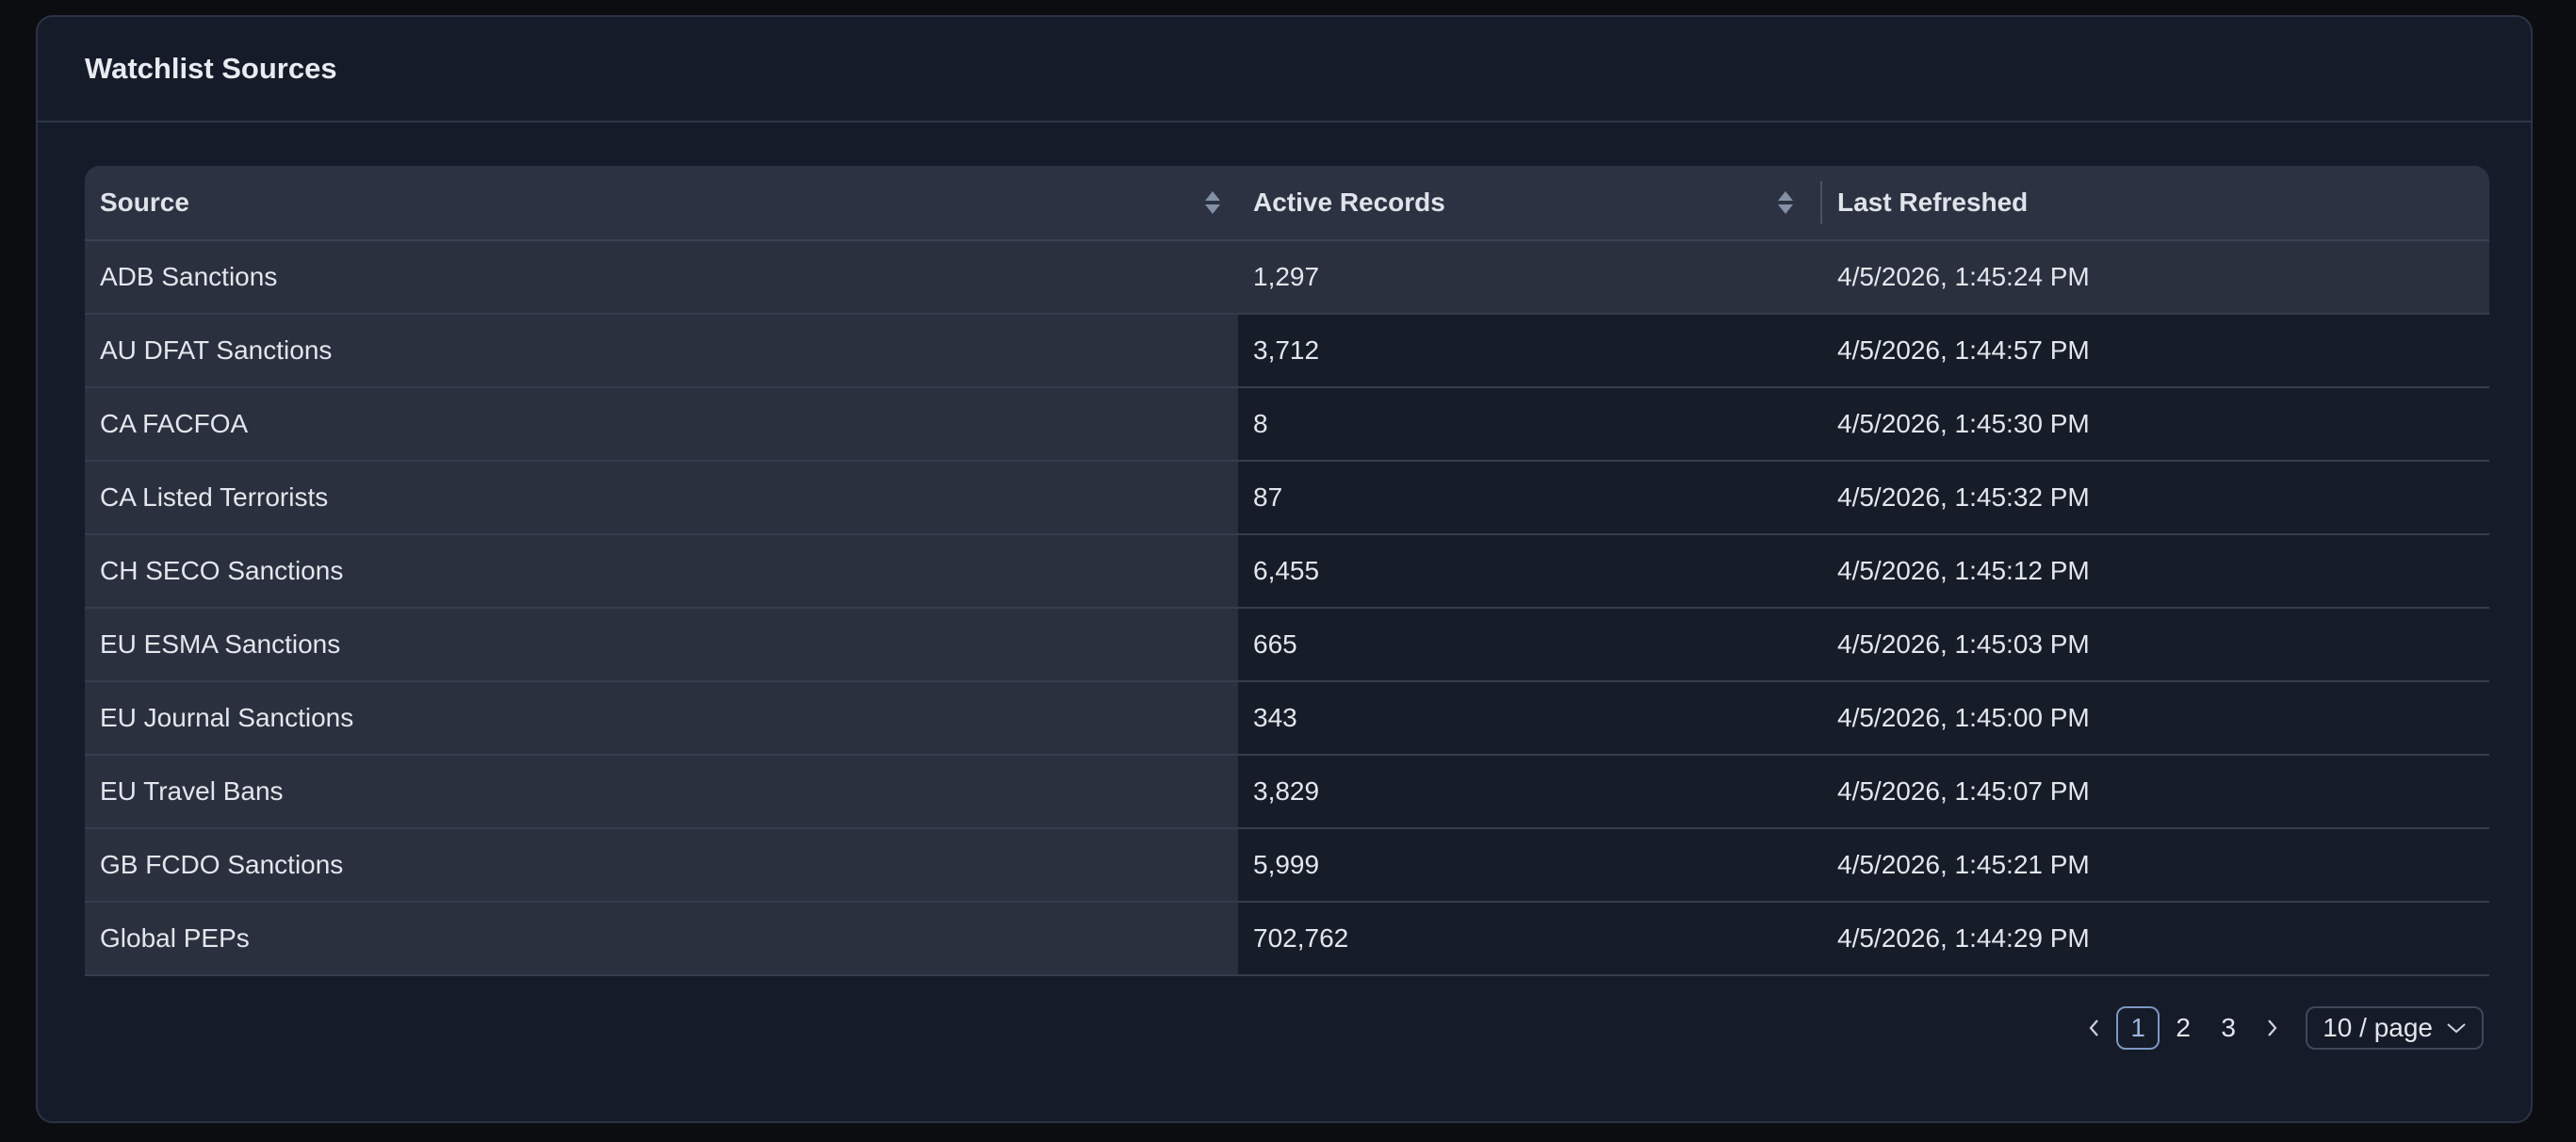 Image resolution: width=2576 pixels, height=1142 pixels. What do you see at coordinates (1530, 645) in the screenshot?
I see `active-records-cell: 665` at bounding box center [1530, 645].